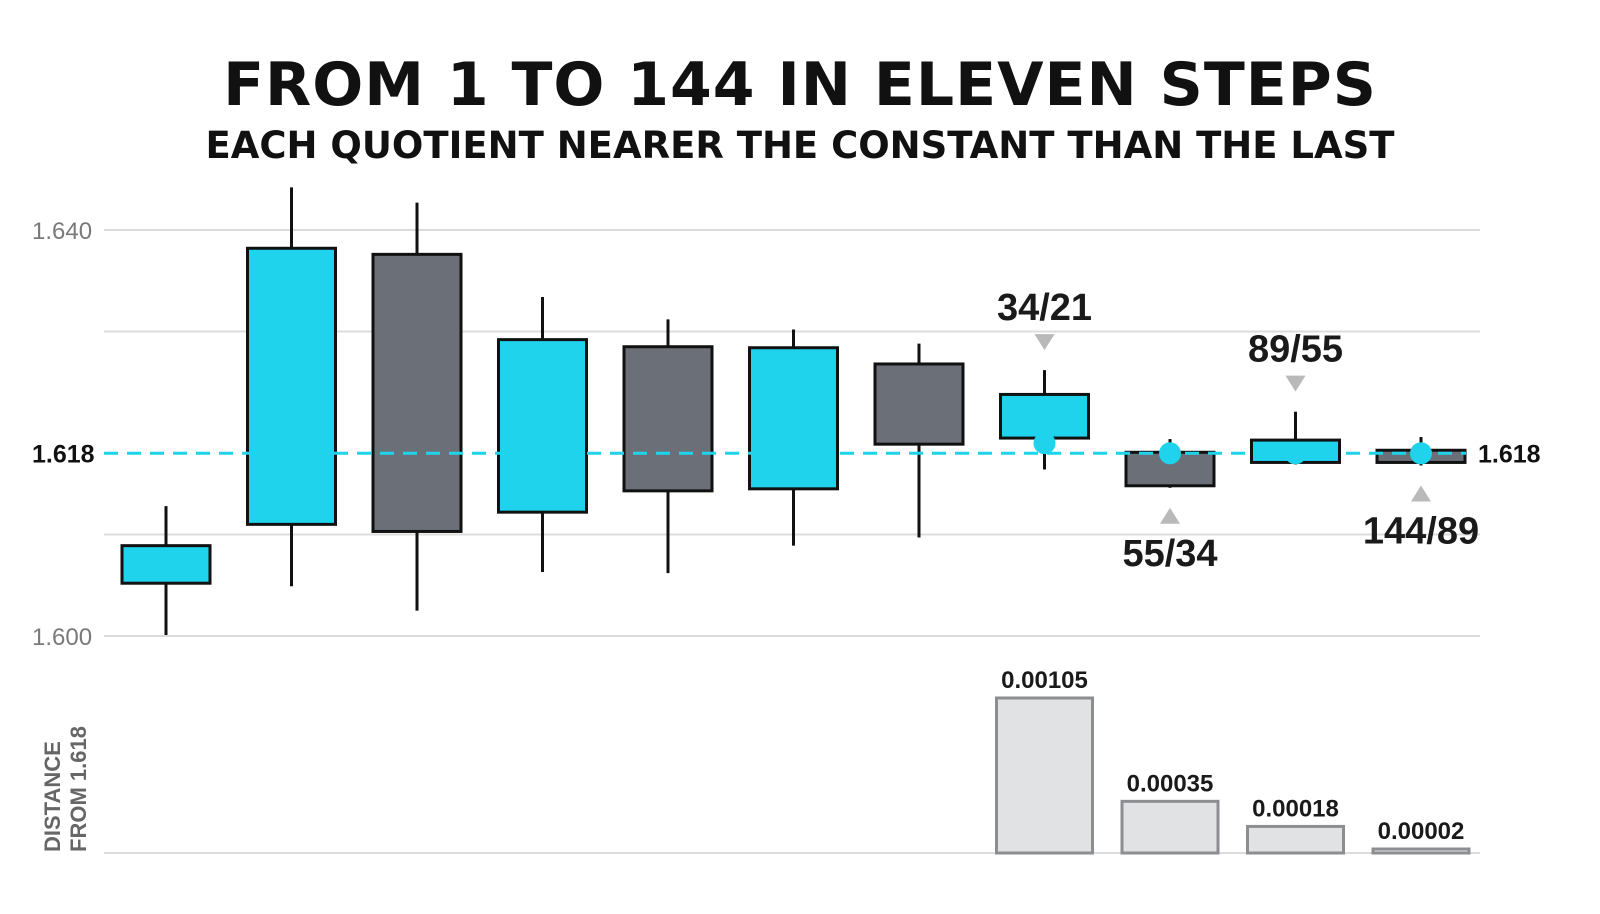  I want to click on annotation-layer: 34/21 55/34 89/55 144/89, so click(1238, 431).